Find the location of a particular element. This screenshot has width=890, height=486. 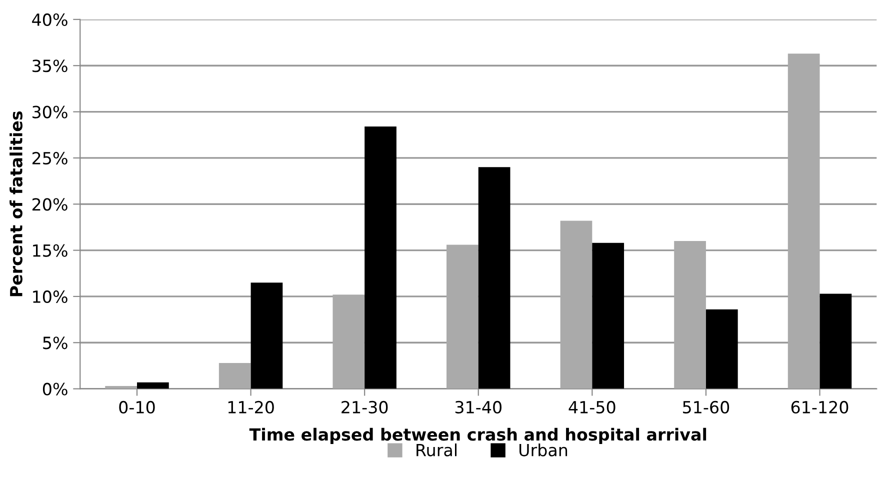

legend-label: Urban is located at coordinates (543, 449).